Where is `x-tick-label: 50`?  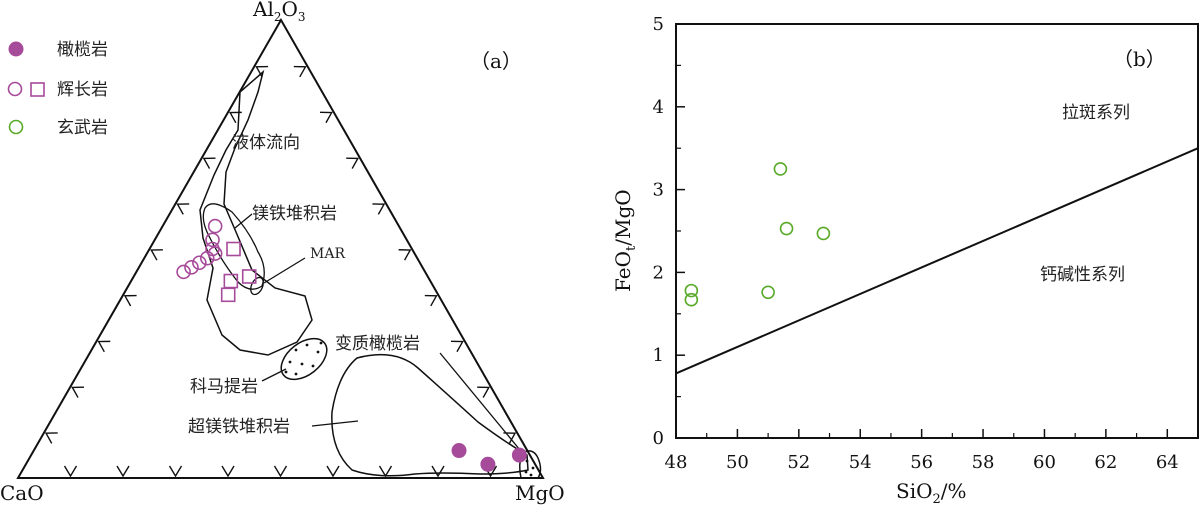
x-tick-label: 50 is located at coordinates (737, 462).